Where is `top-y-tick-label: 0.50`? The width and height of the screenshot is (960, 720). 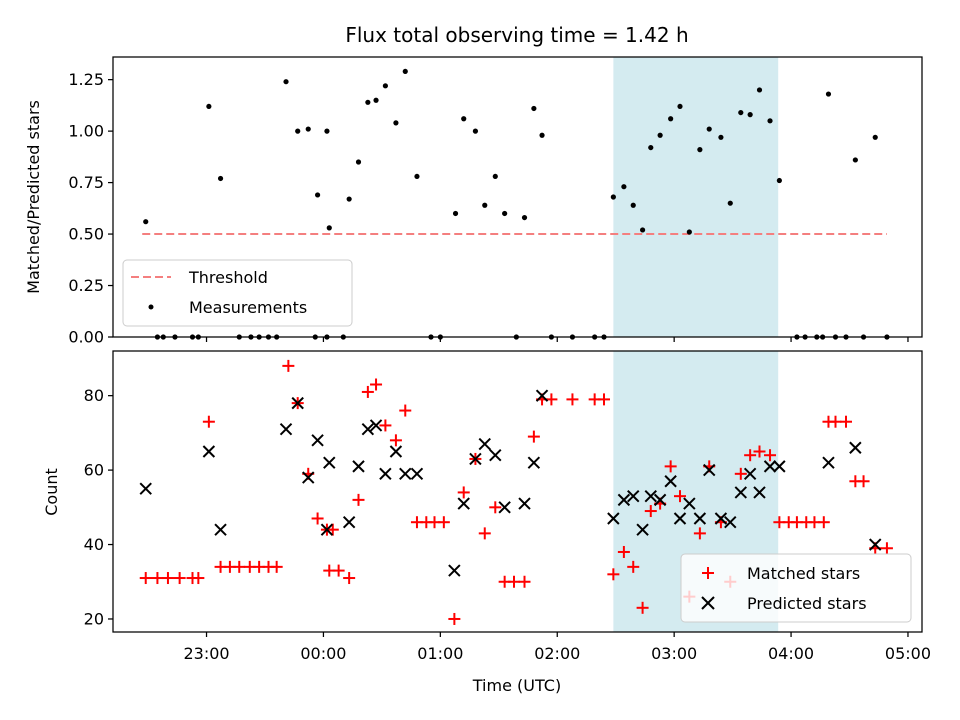
top-y-tick-label: 0.50 is located at coordinates (86, 234).